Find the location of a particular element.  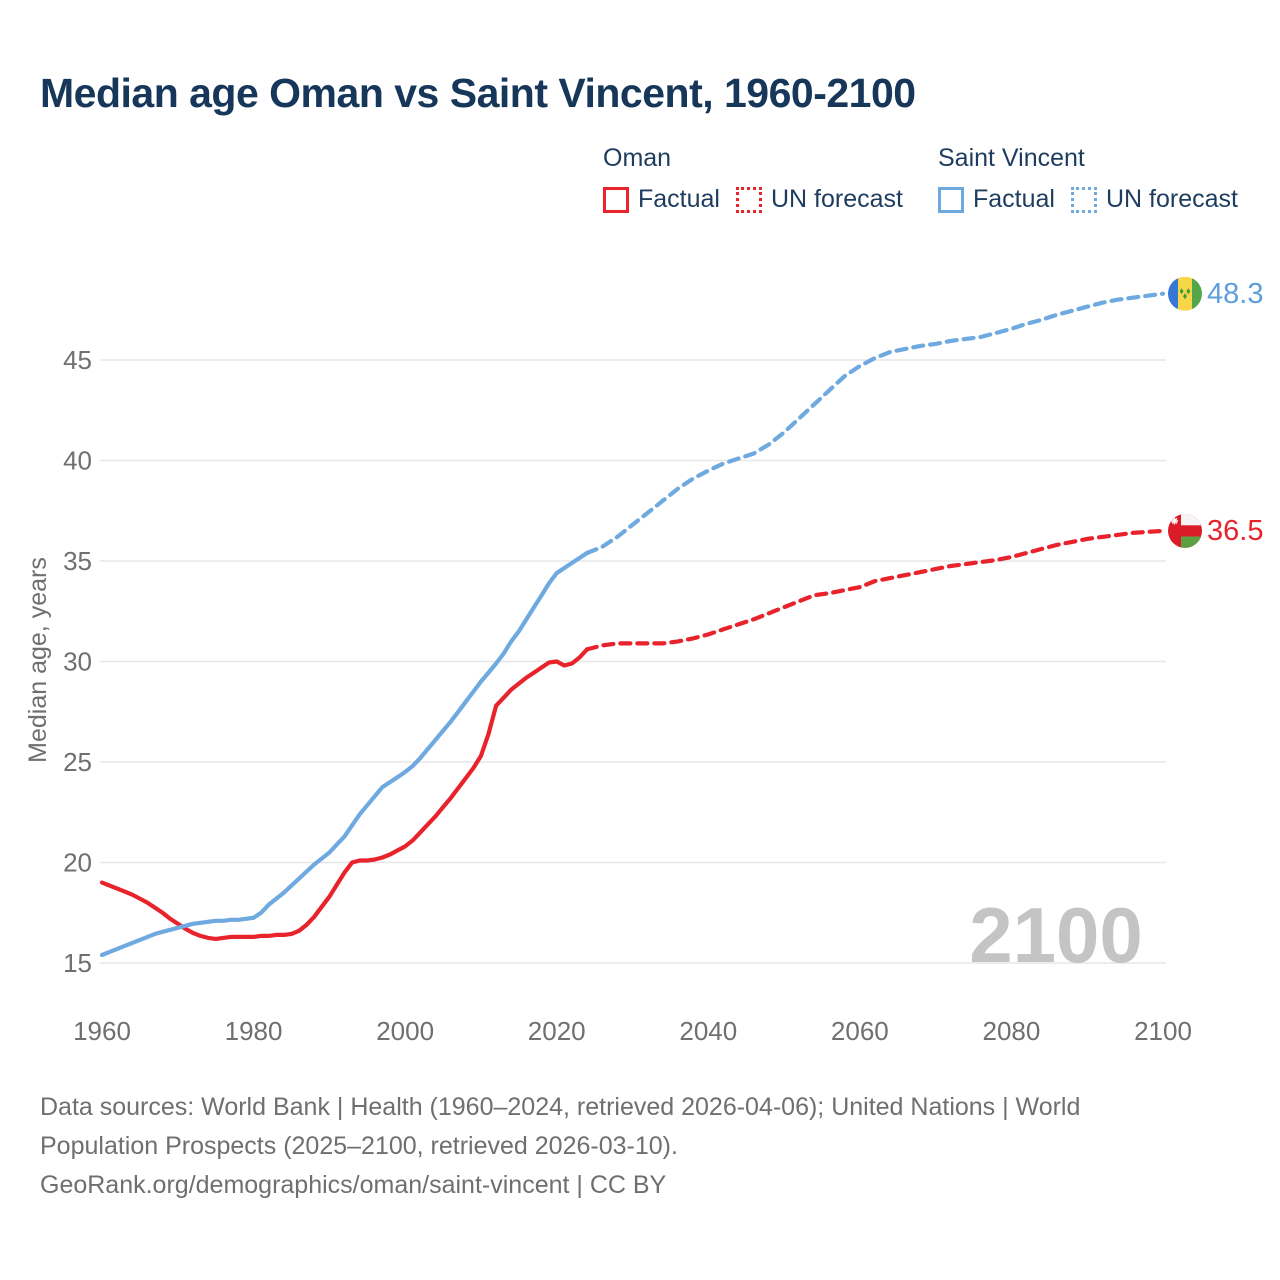

oman-flag-icon is located at coordinates (1185, 530).